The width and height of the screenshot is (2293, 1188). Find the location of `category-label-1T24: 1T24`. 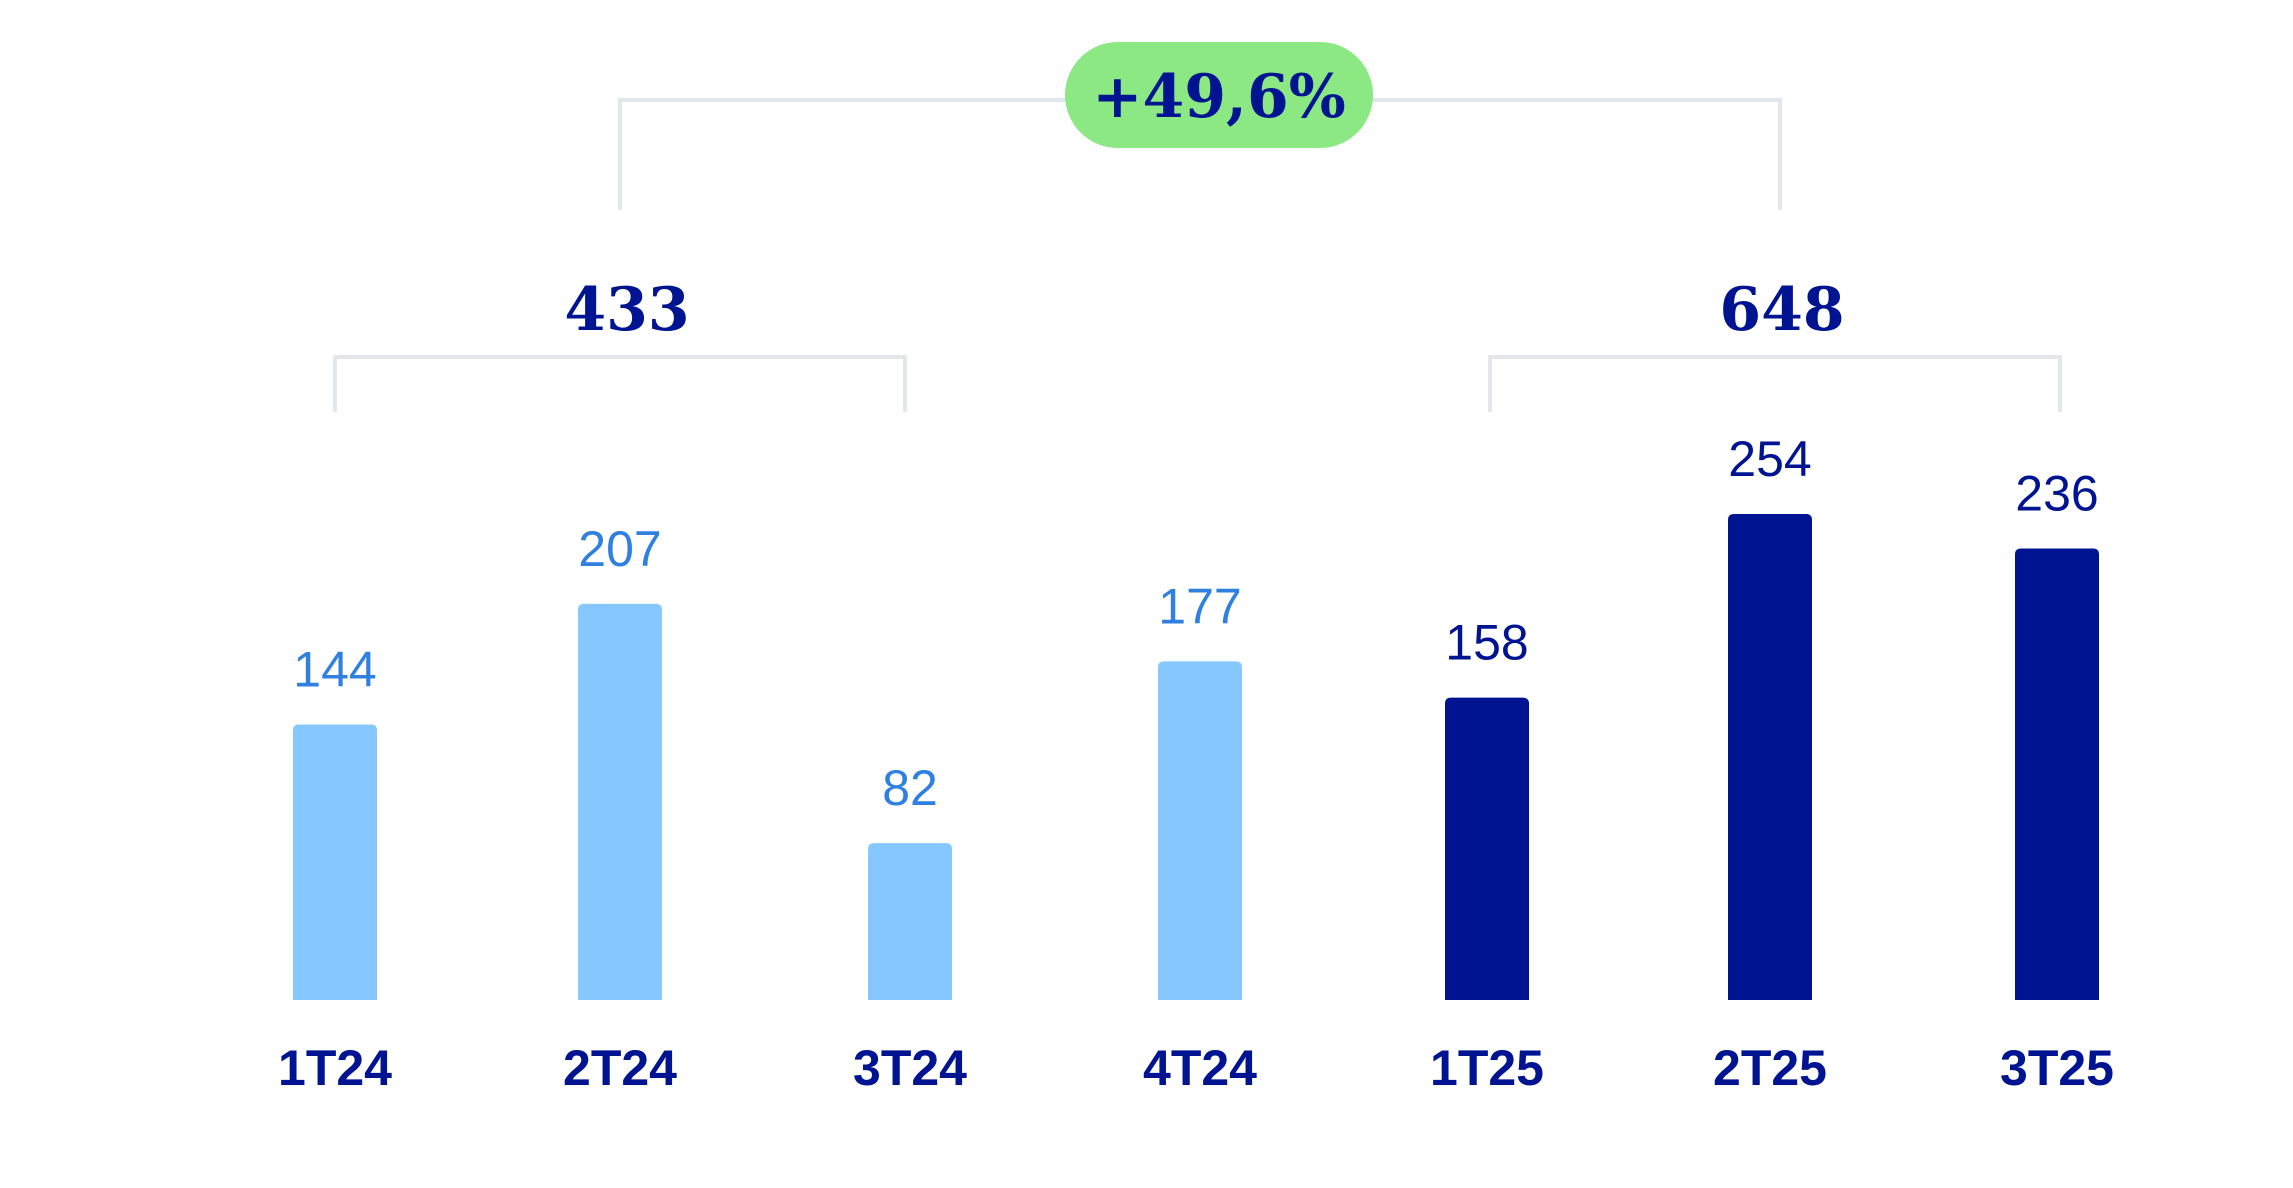

category-label-1T24: 1T24 is located at coordinates (335, 1068).